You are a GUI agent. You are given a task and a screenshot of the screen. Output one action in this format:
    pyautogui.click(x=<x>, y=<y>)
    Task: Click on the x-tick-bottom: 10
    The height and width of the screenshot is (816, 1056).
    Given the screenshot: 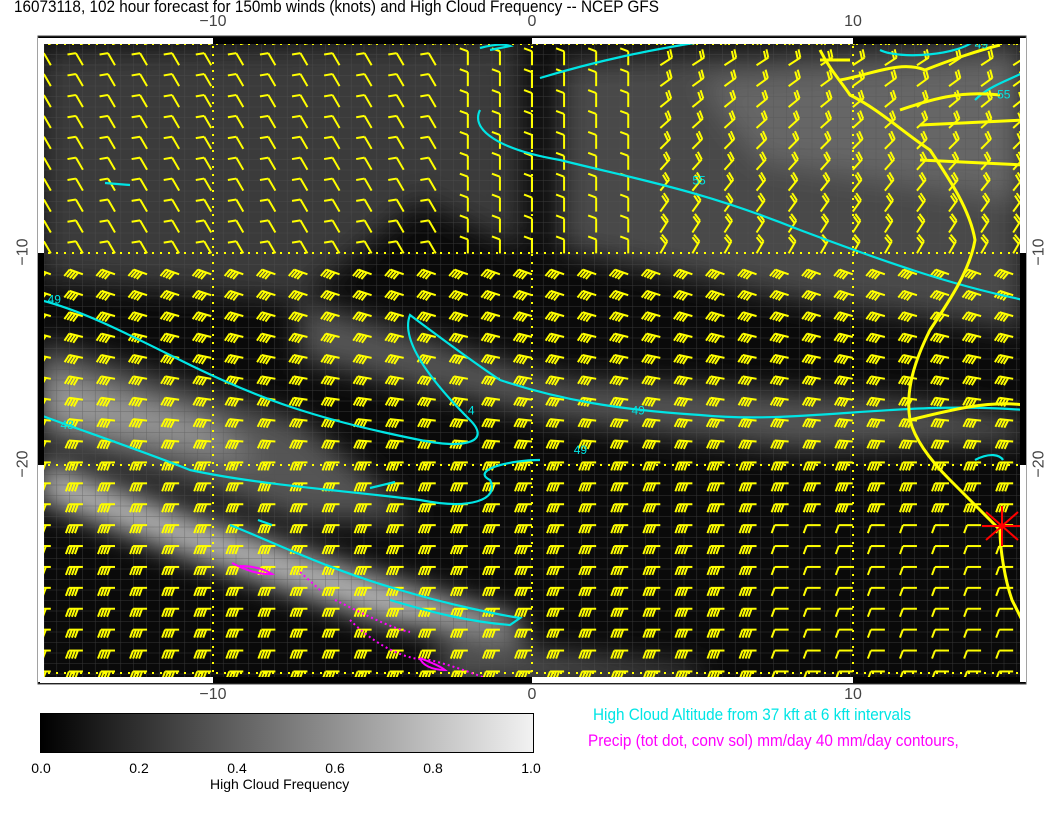 What is the action you would take?
    pyautogui.click(x=853, y=694)
    